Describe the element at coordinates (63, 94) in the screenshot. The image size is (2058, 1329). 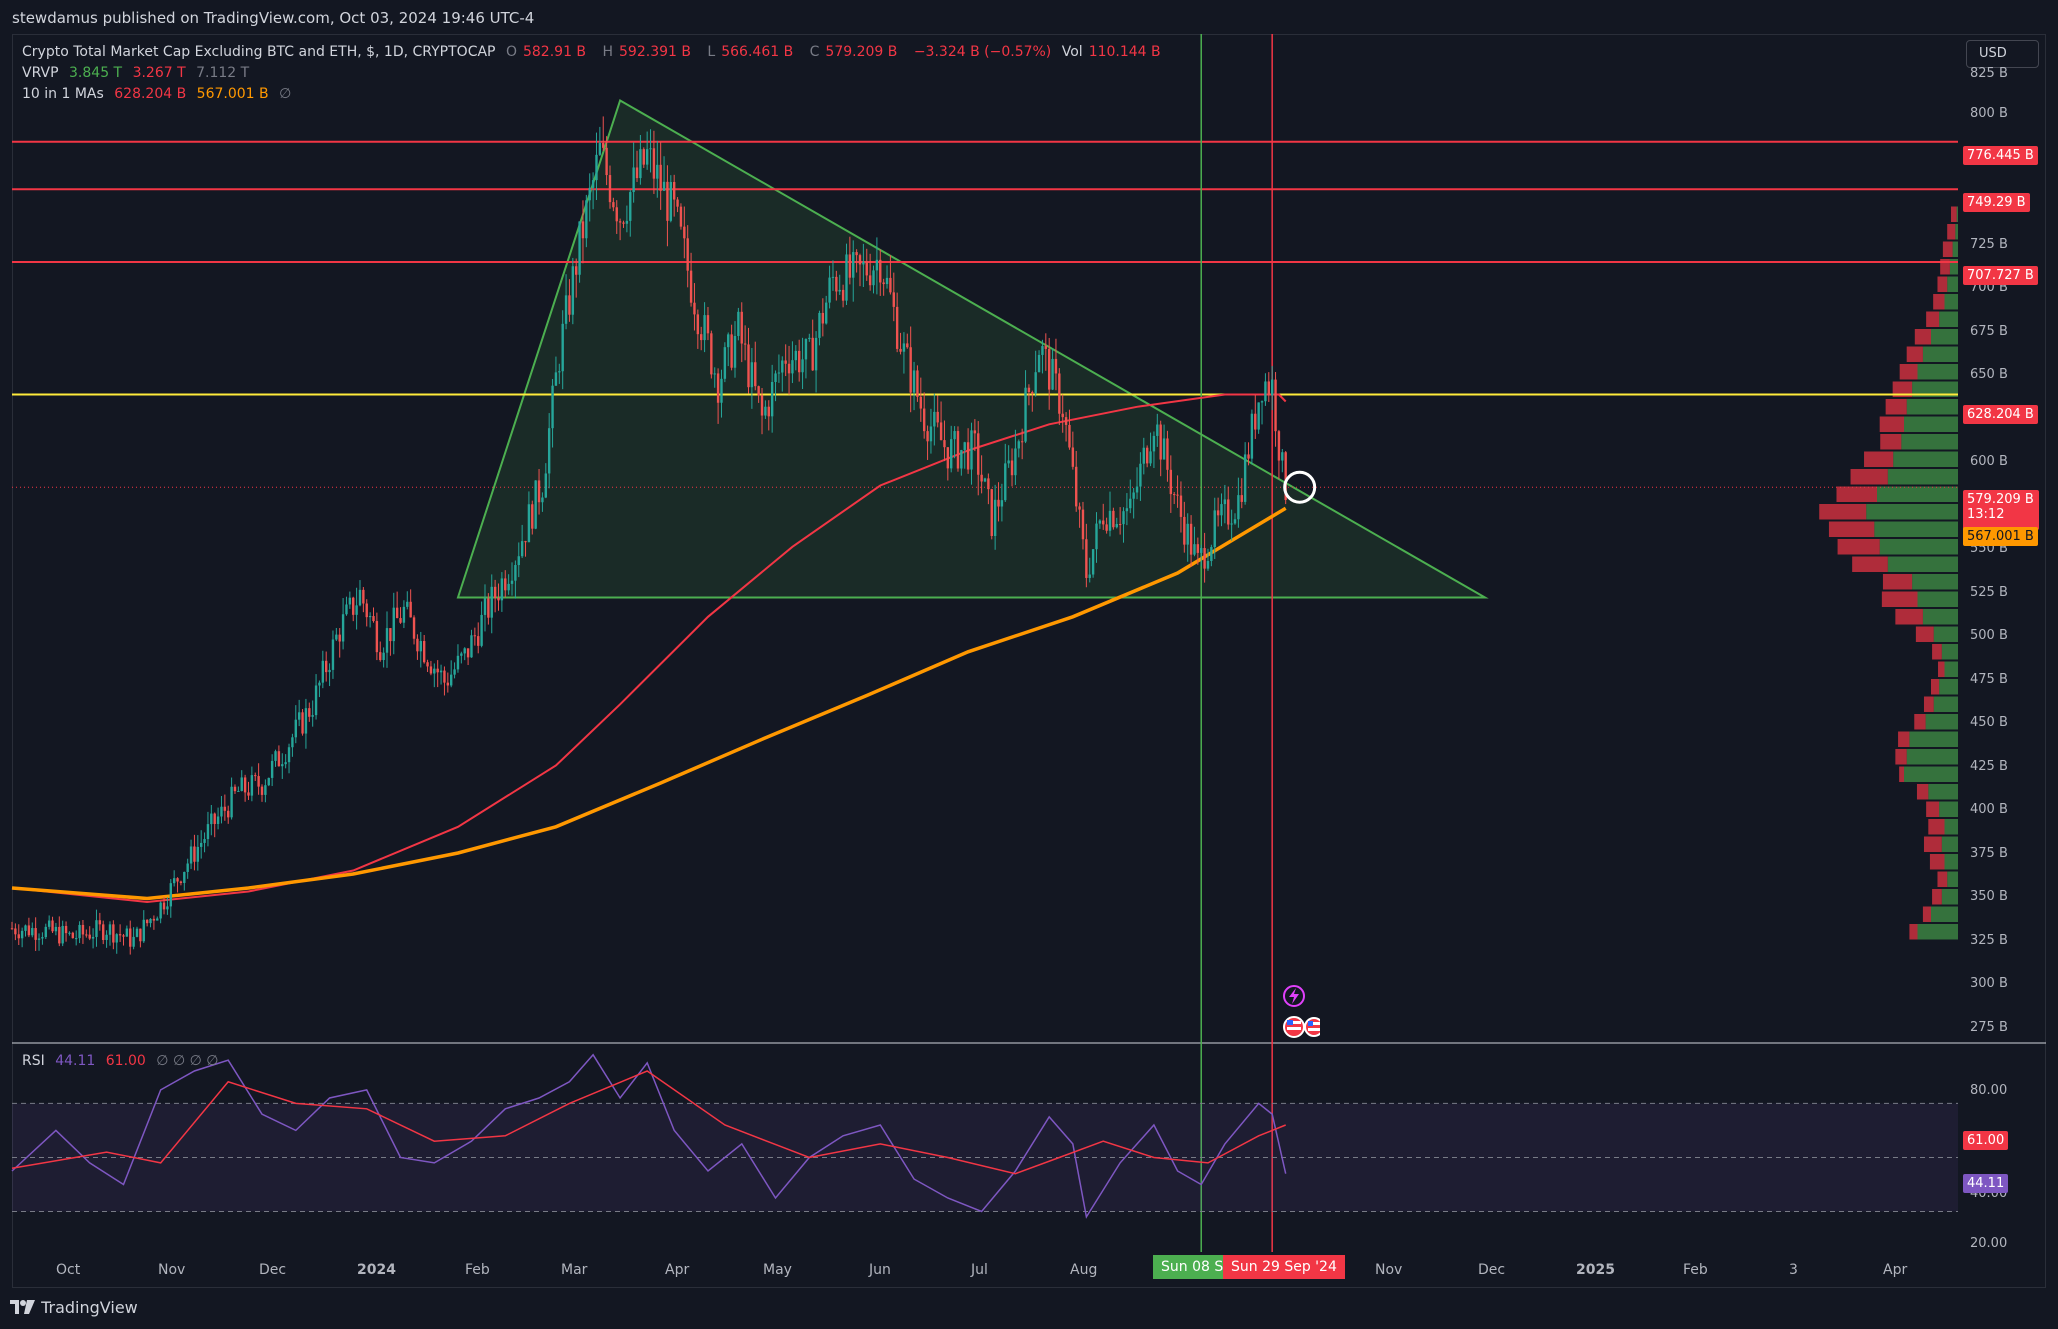
I see `legend-ma-label: 10 in 1 MAs` at that location.